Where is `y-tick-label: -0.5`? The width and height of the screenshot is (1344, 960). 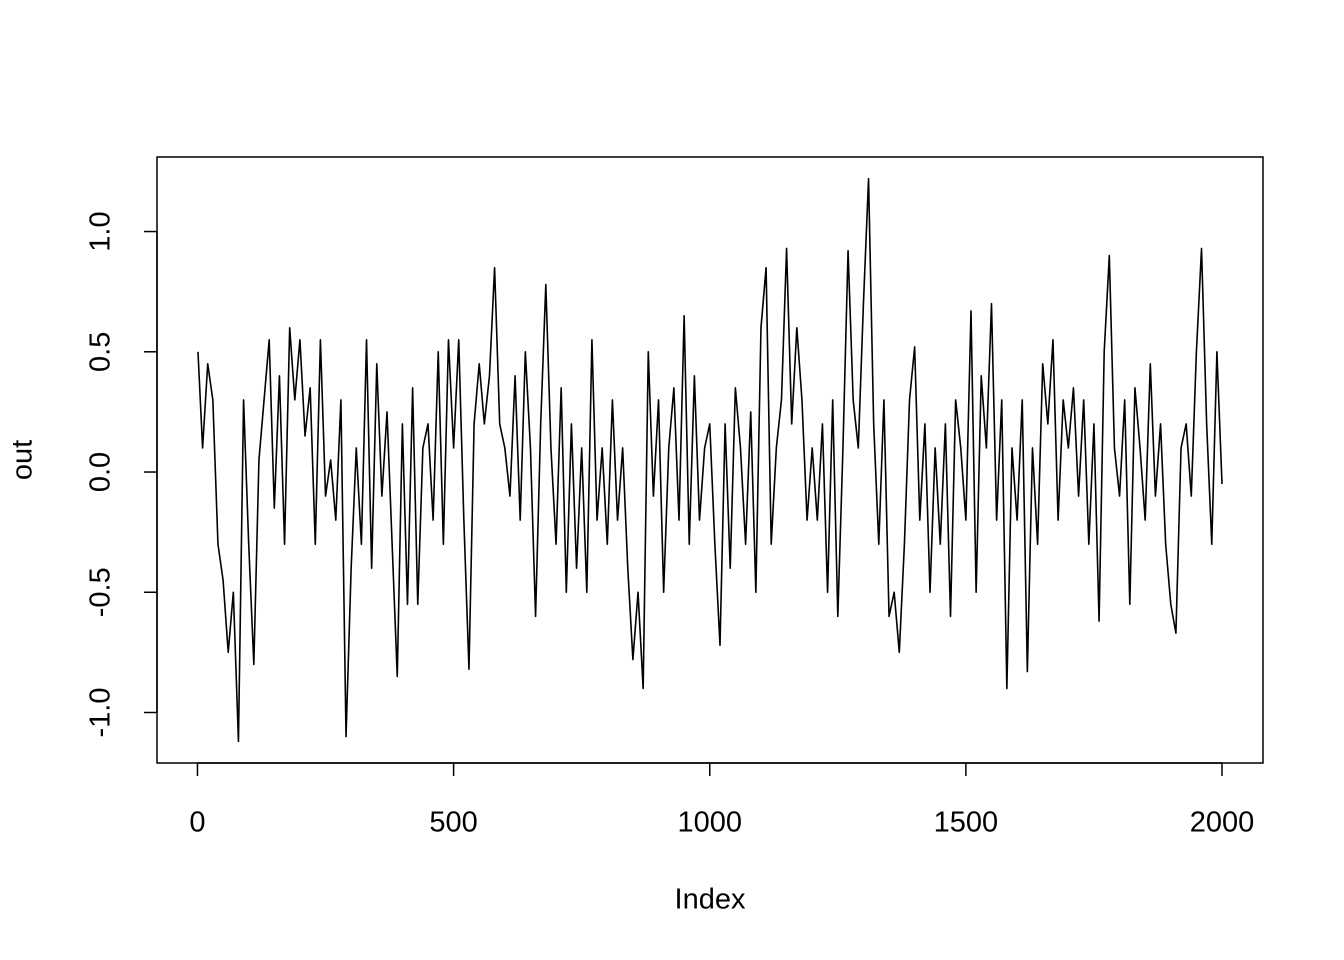 y-tick-label: -0.5 is located at coordinates (101, 592).